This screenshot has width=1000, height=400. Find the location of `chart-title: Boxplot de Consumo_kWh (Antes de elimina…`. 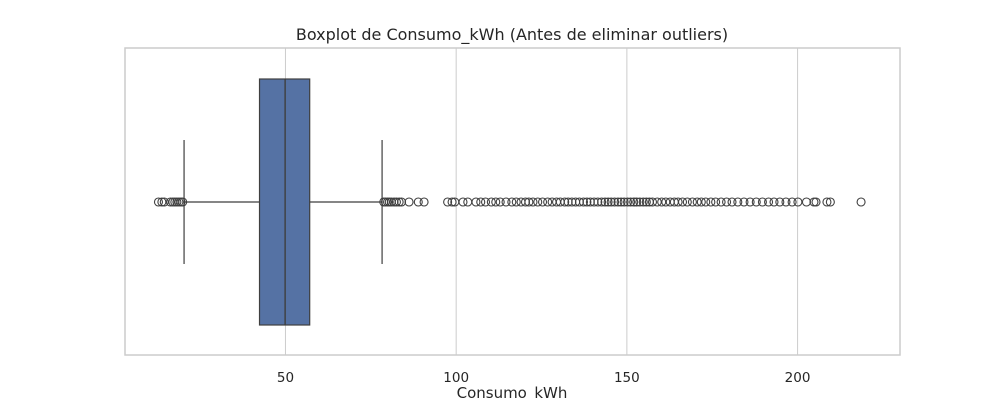

chart-title: Boxplot de Consumo_kWh (Antes de elimina… is located at coordinates (512, 35).